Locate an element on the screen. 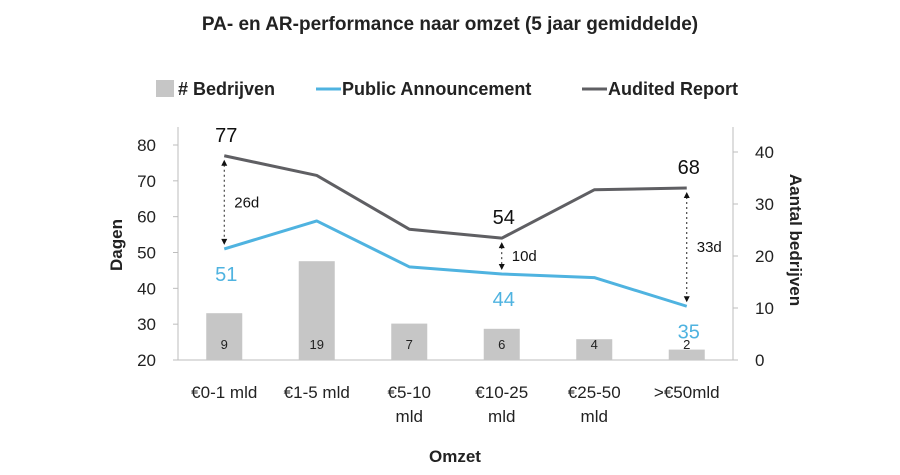 The height and width of the screenshot is (475, 900). gap-label: 33d is located at coordinates (709, 247).